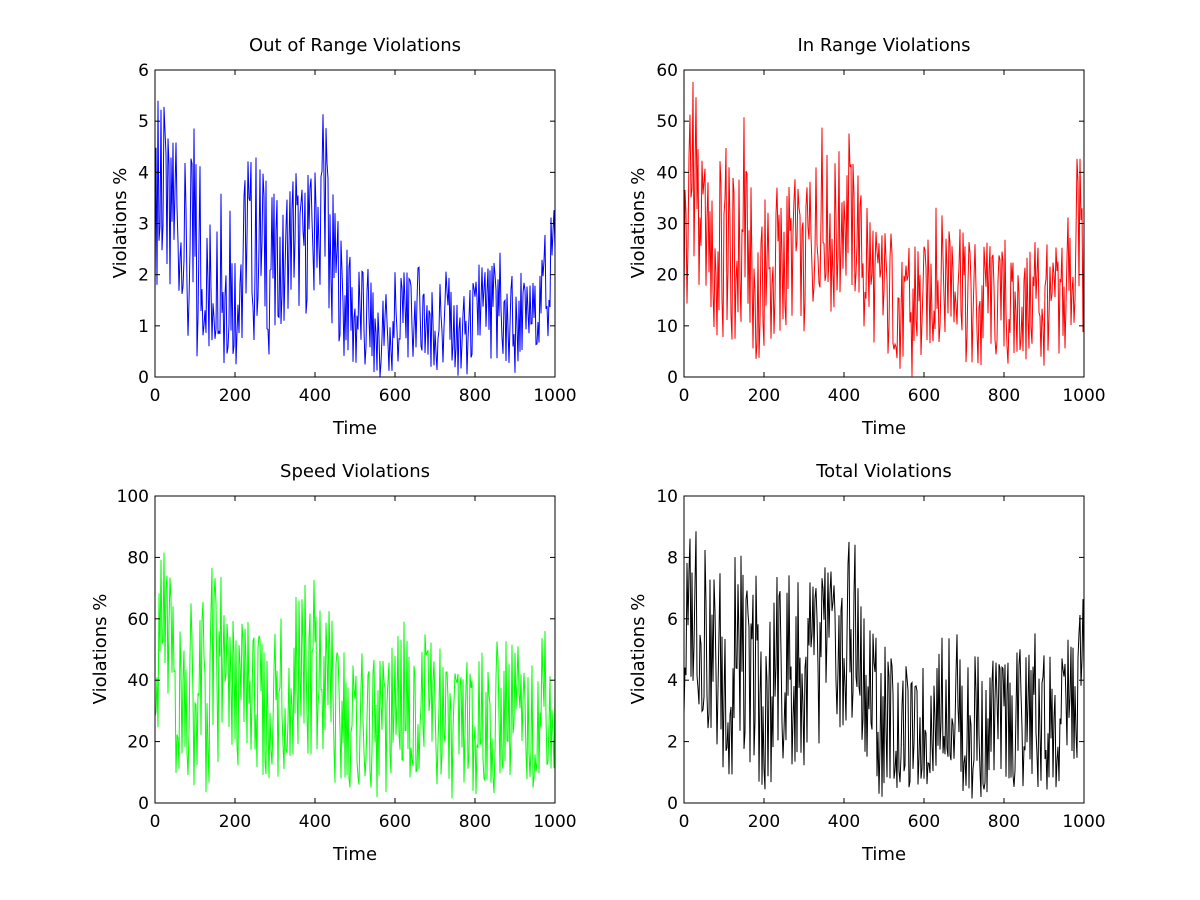 The image size is (1200, 900). What do you see at coordinates (667, 225) in the screenshot?
I see `y-tick-label: 30` at bounding box center [667, 225].